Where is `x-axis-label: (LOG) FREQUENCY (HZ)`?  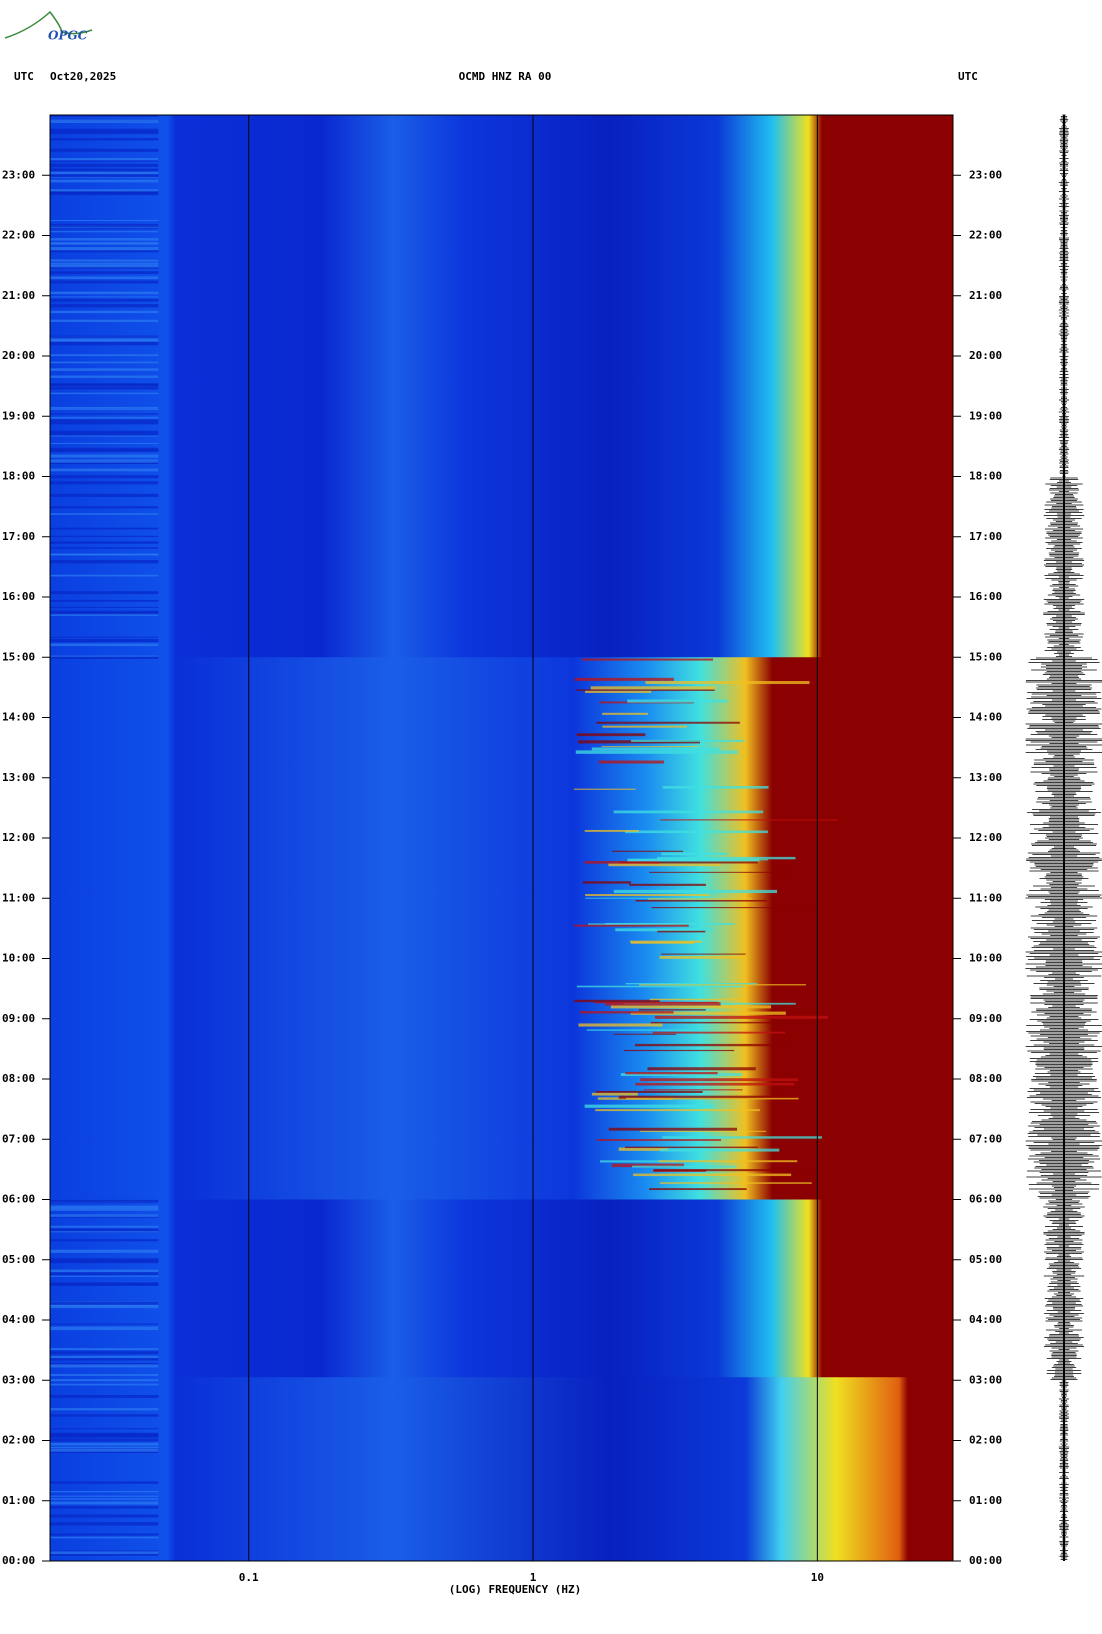 x-axis-label: (LOG) FREQUENCY (HZ) is located at coordinates (515, 1589).